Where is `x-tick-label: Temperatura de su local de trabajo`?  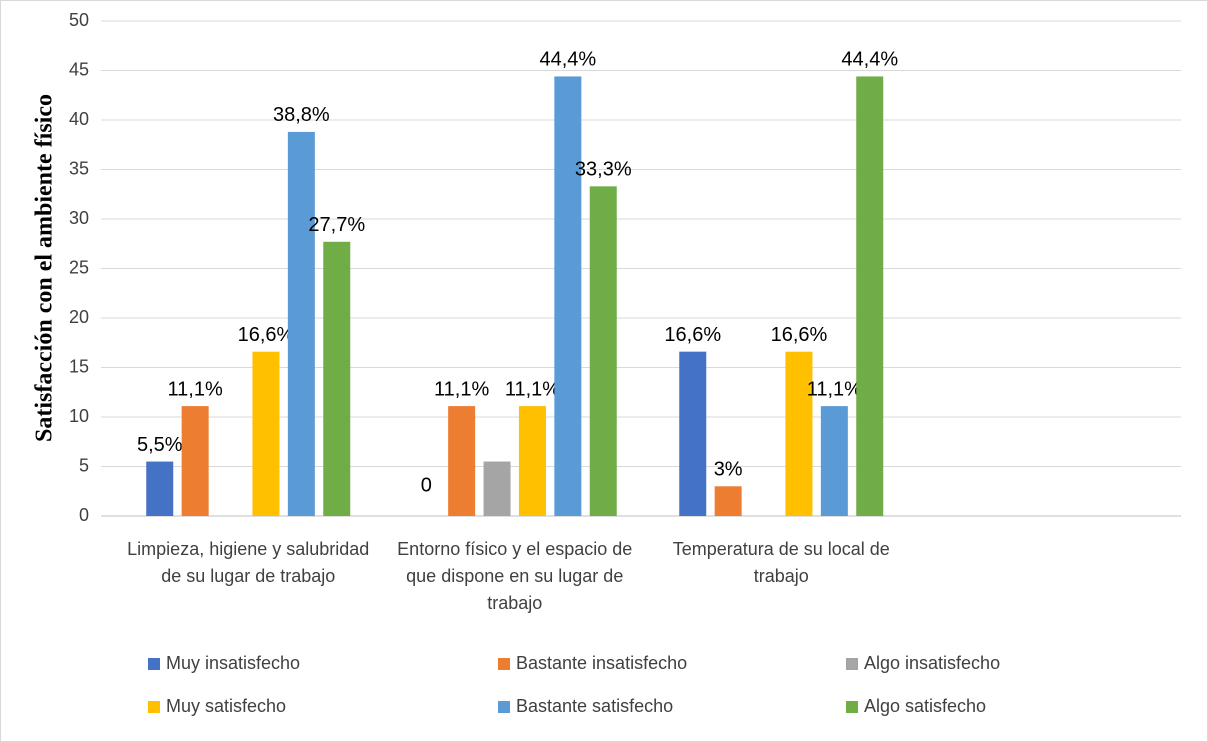
x-tick-label: Temperatura de su local de trabajo is located at coordinates (781, 562).